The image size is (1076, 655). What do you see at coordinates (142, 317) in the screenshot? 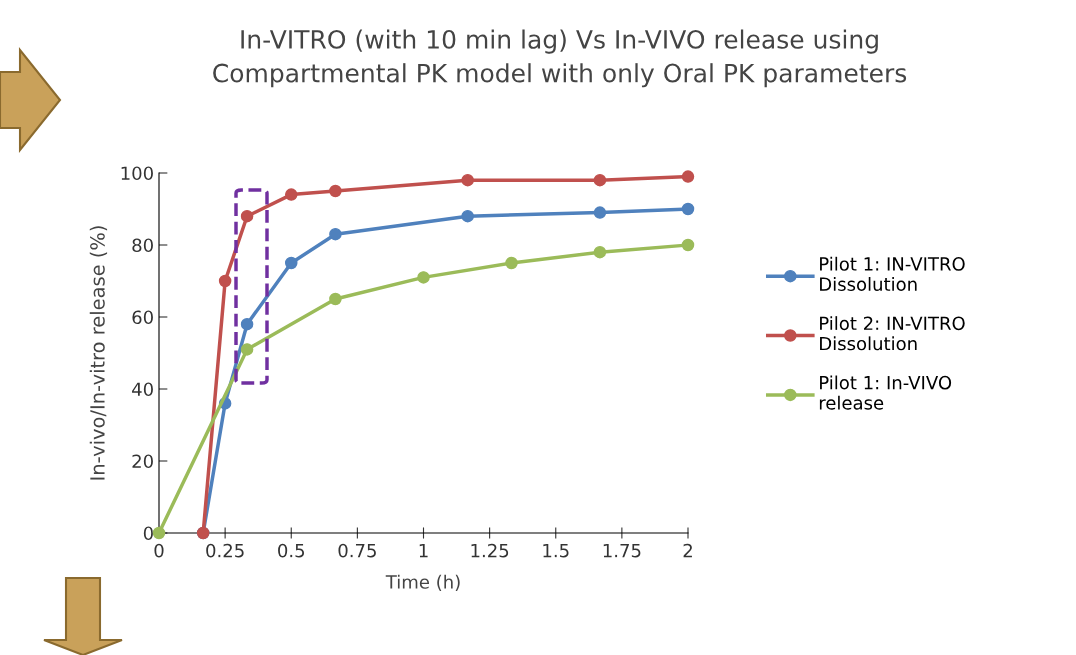
I see `y-tick-label: 60` at bounding box center [142, 317].